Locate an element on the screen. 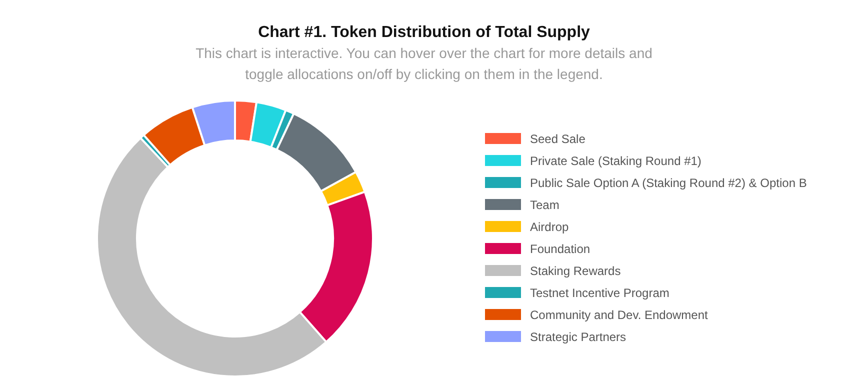 The image size is (857, 381). chart-subtitle: This chart is interactive. You can hover over the chart for more details and toggle allocations on/off by clicking on them in the legend. is located at coordinates (424, 63).